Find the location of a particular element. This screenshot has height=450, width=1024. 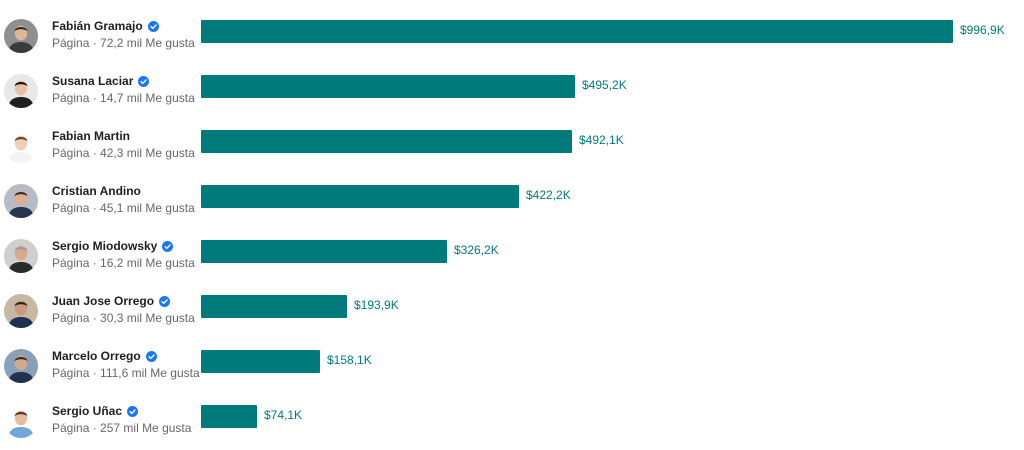

page-meta: Página · 257 mil Me gusta is located at coordinates (121, 428).